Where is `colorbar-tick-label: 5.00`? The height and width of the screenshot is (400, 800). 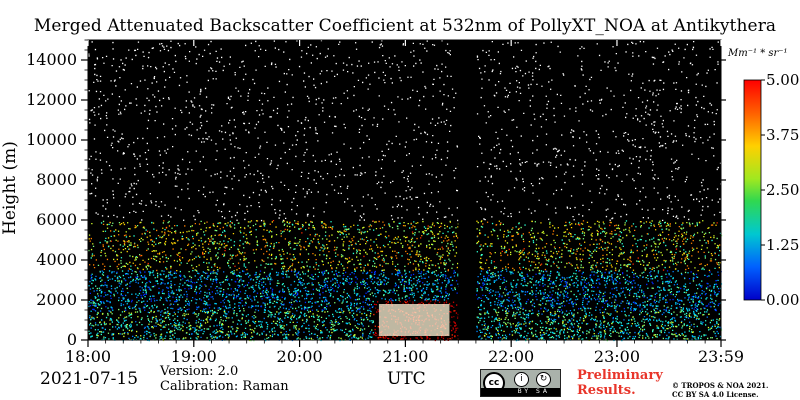
colorbar-tick-label: 5.00 is located at coordinates (782, 80).